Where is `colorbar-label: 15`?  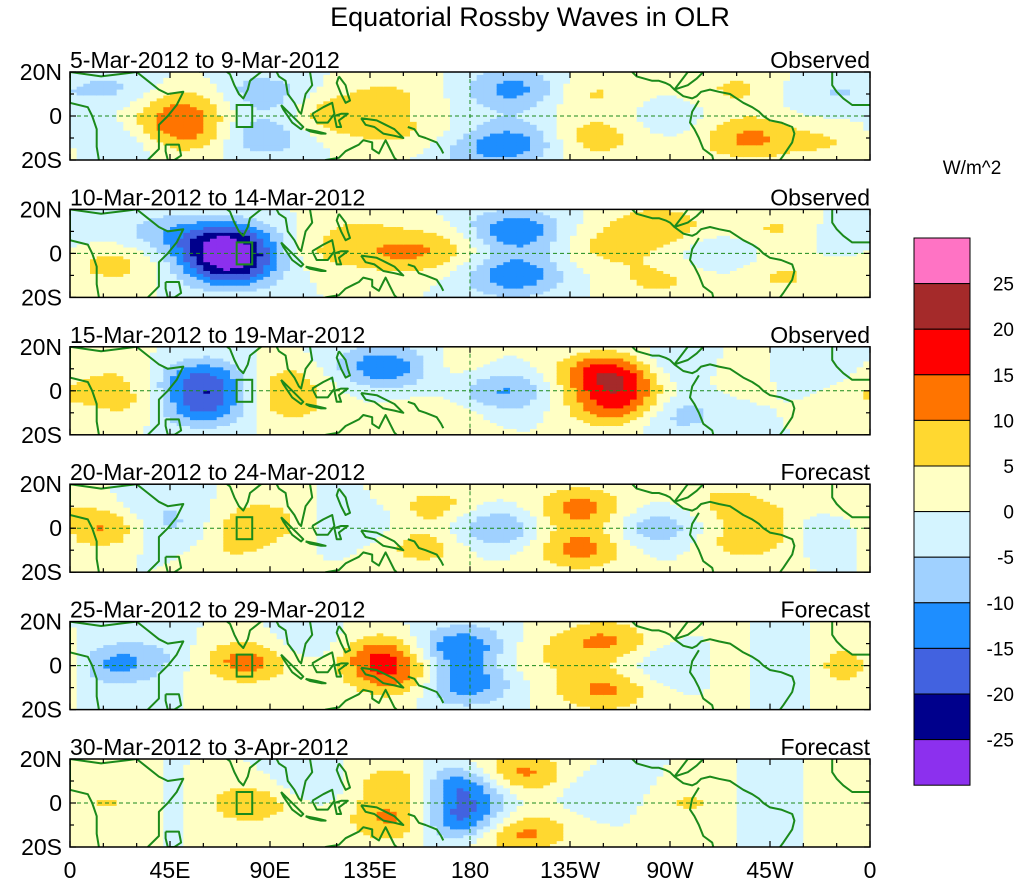
colorbar-label: 15 is located at coordinates (1003, 376).